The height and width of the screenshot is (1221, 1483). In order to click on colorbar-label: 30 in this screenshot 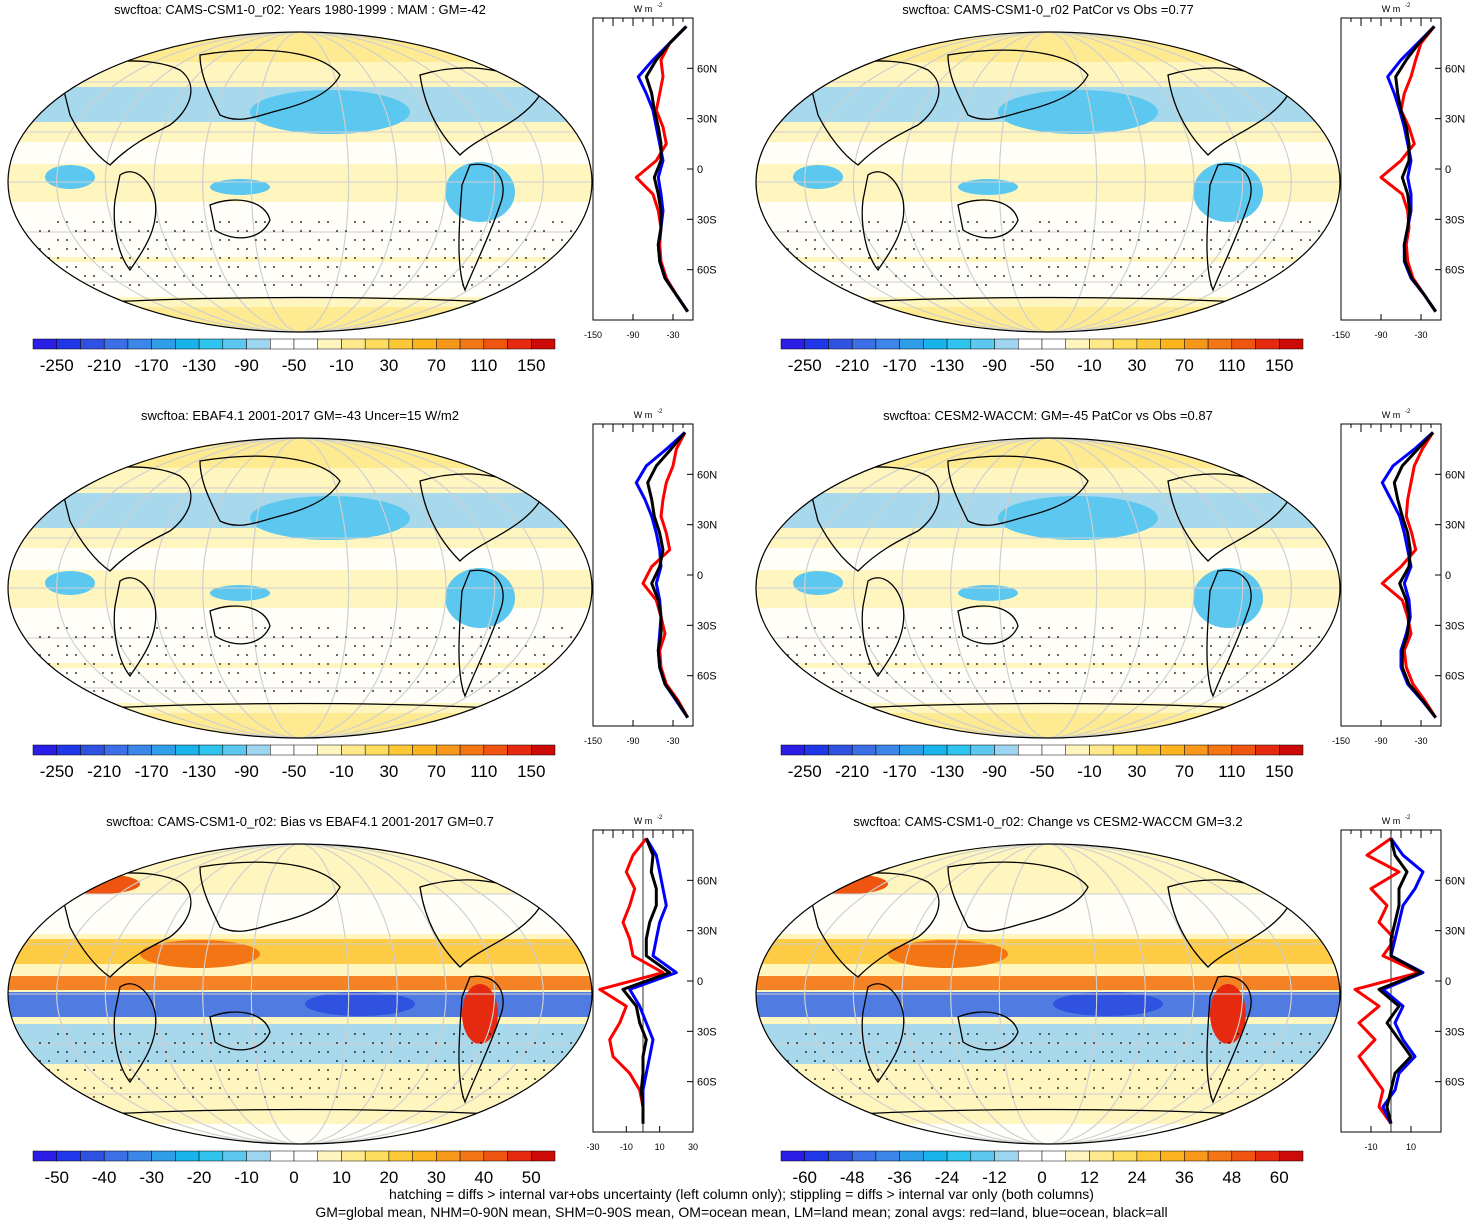, I will do `click(436, 1177)`.